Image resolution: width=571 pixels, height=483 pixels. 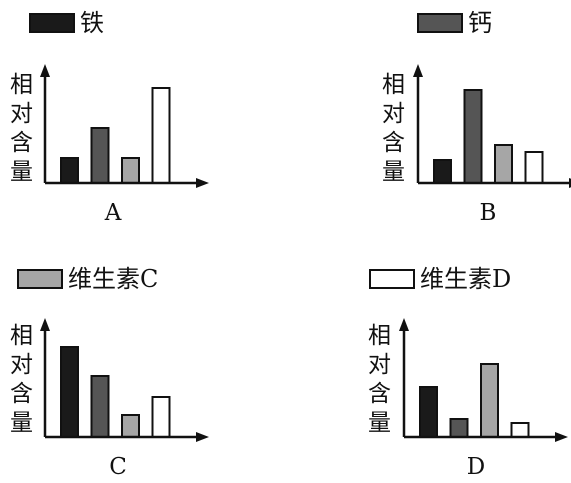 I want to click on chart-B: 相对含量 B, so click(x=476, y=145).